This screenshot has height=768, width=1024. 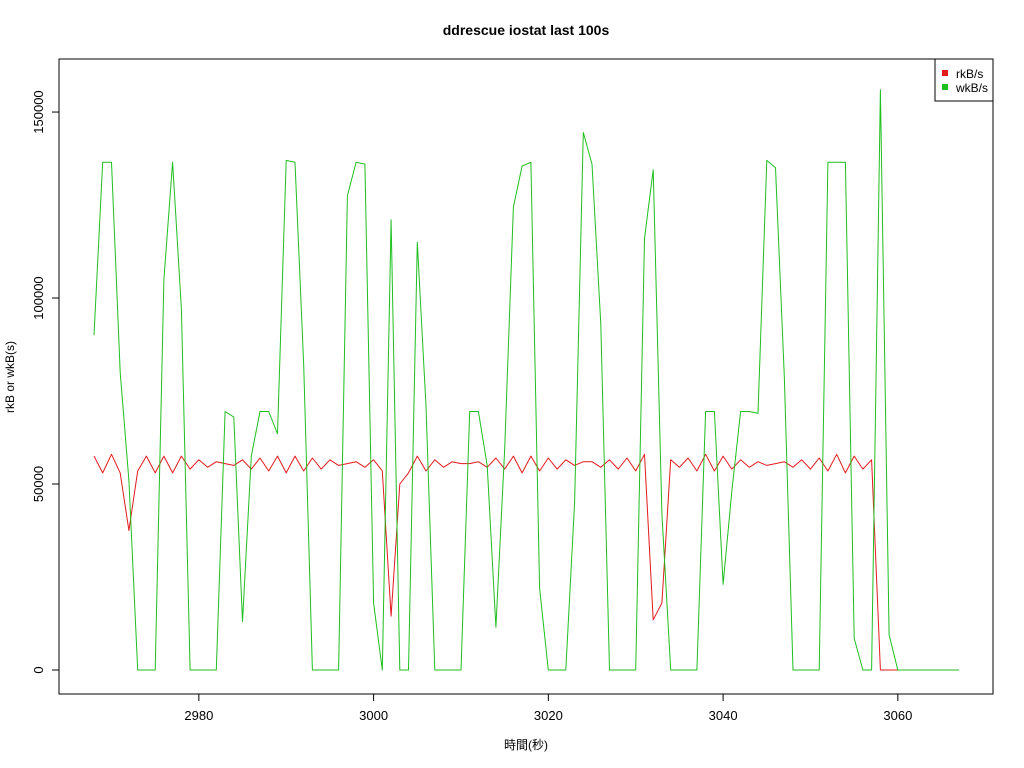 I want to click on legend-swatch-rkb, so click(x=945, y=73).